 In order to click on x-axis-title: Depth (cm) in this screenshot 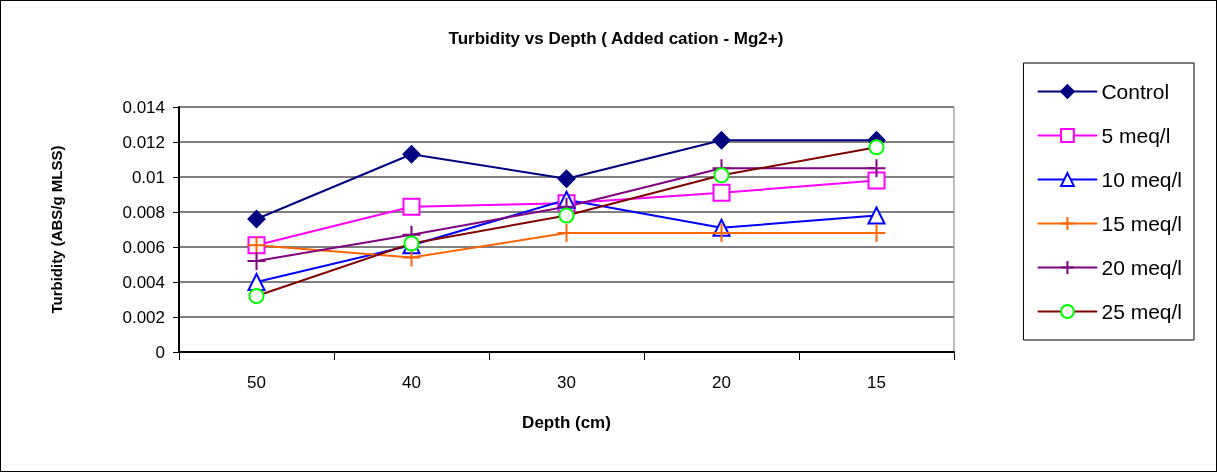, I will do `click(566, 422)`.